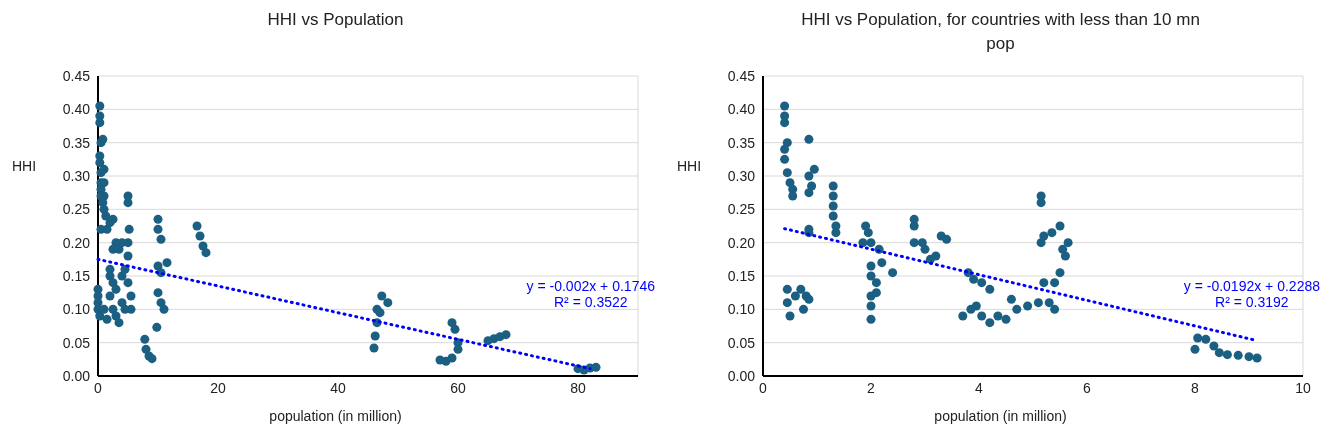 This screenshot has height=446, width=1333. I want to click on chart-title: HHI vs Population, for countries with less than 10 mn pop, so click(1000, 32).